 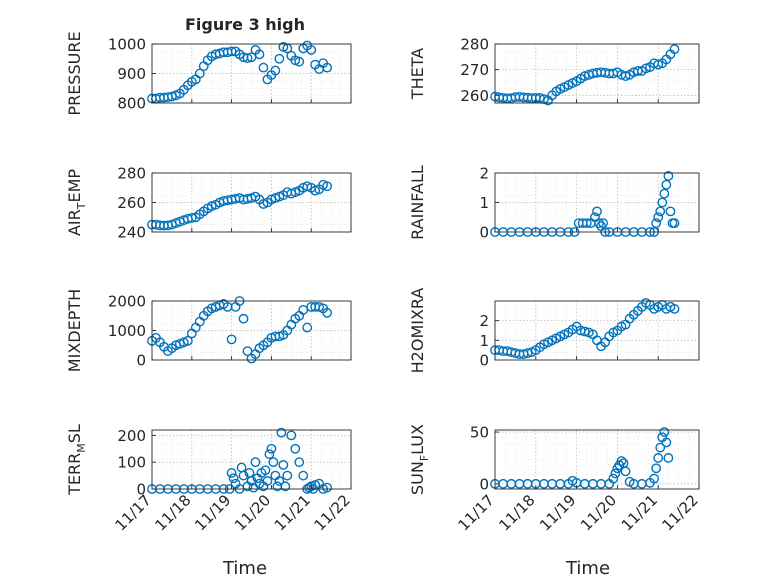 I want to click on series-mixdepth, so click(x=240, y=330).